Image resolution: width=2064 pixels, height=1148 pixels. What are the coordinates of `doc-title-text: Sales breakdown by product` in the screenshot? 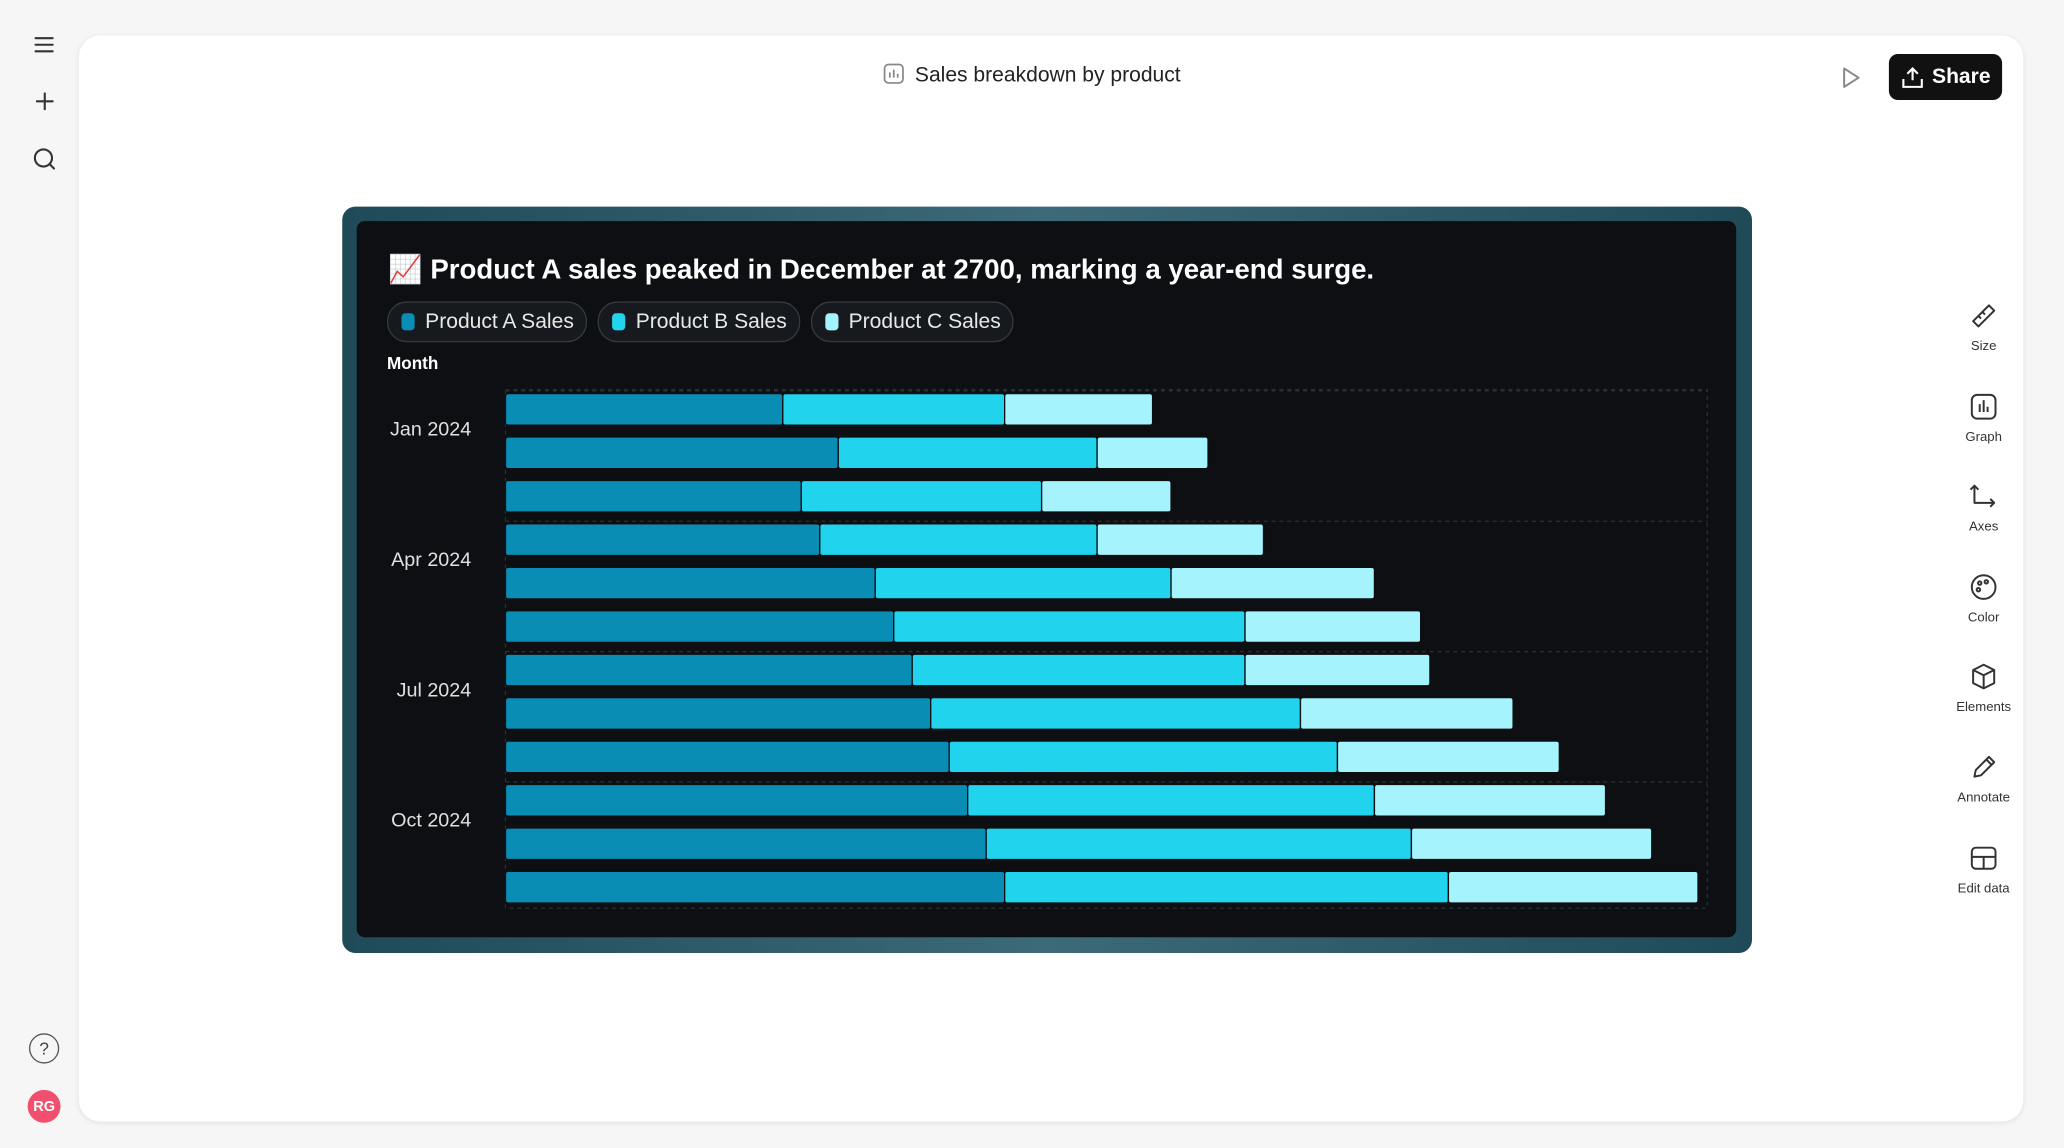 It's located at (1047, 75).